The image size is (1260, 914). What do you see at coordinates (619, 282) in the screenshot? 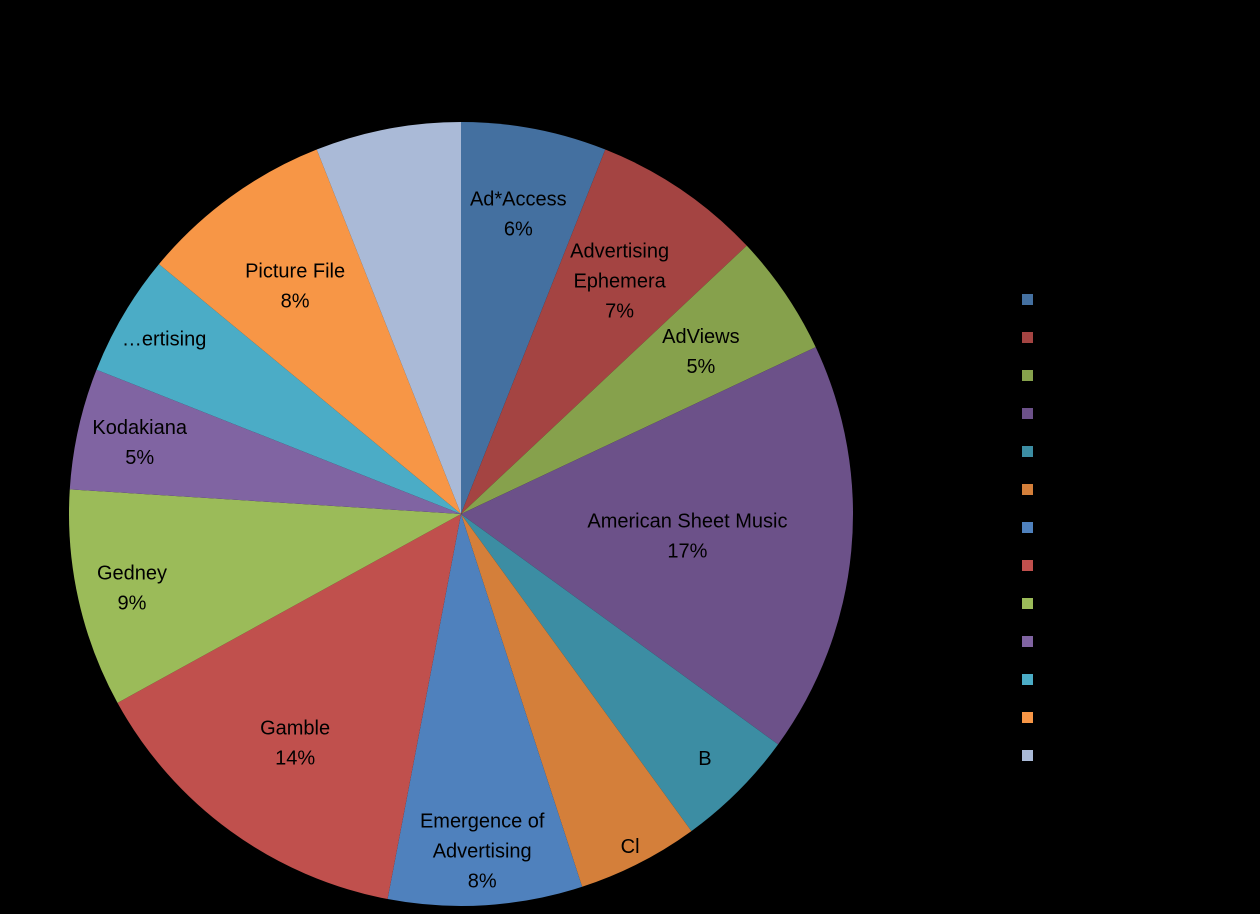
I see `slice-data-label: Advertising Ephemera 7%` at bounding box center [619, 282].